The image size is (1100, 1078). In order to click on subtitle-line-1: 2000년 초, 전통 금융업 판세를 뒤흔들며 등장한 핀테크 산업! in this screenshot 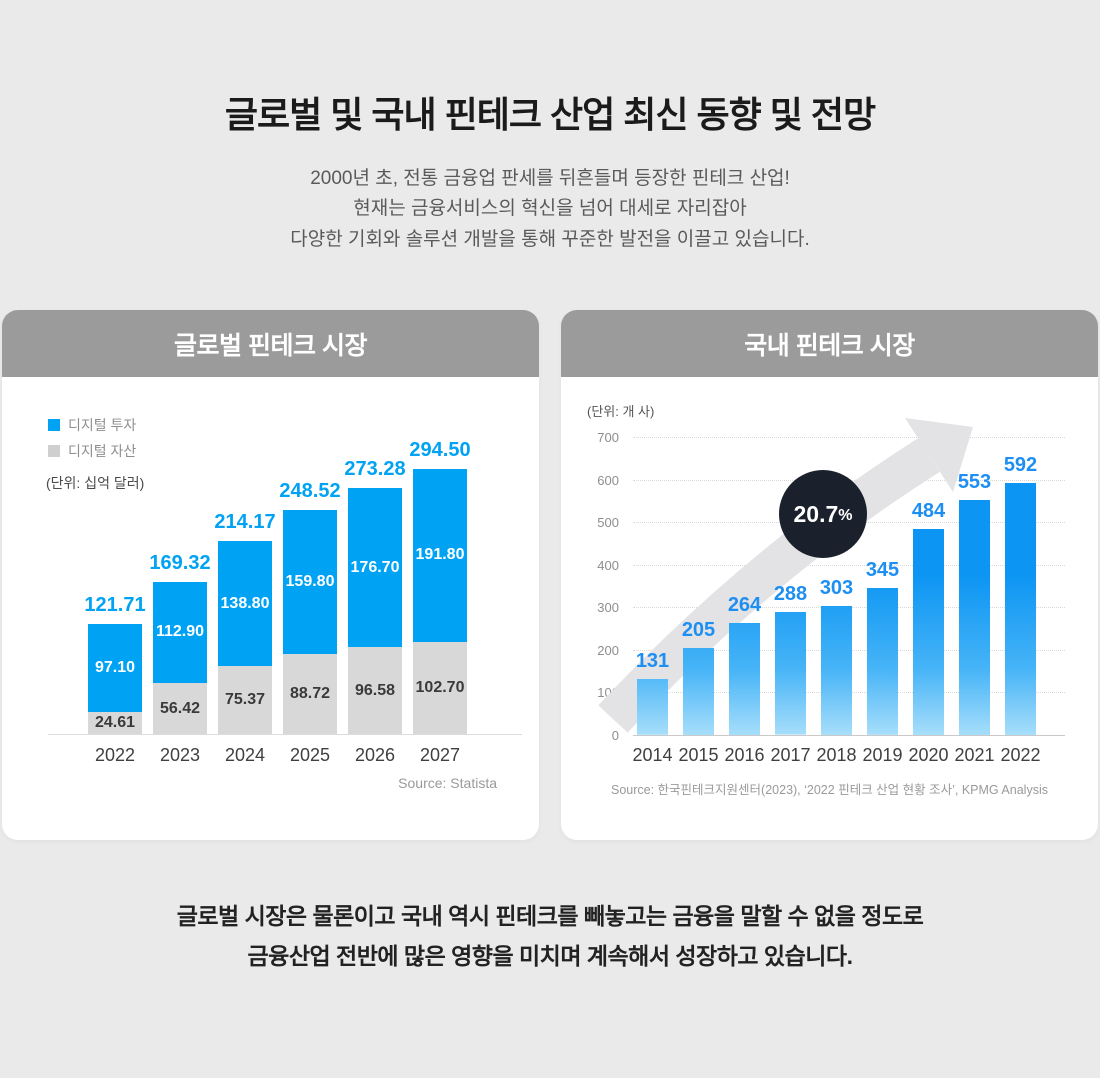, I will do `click(550, 178)`.